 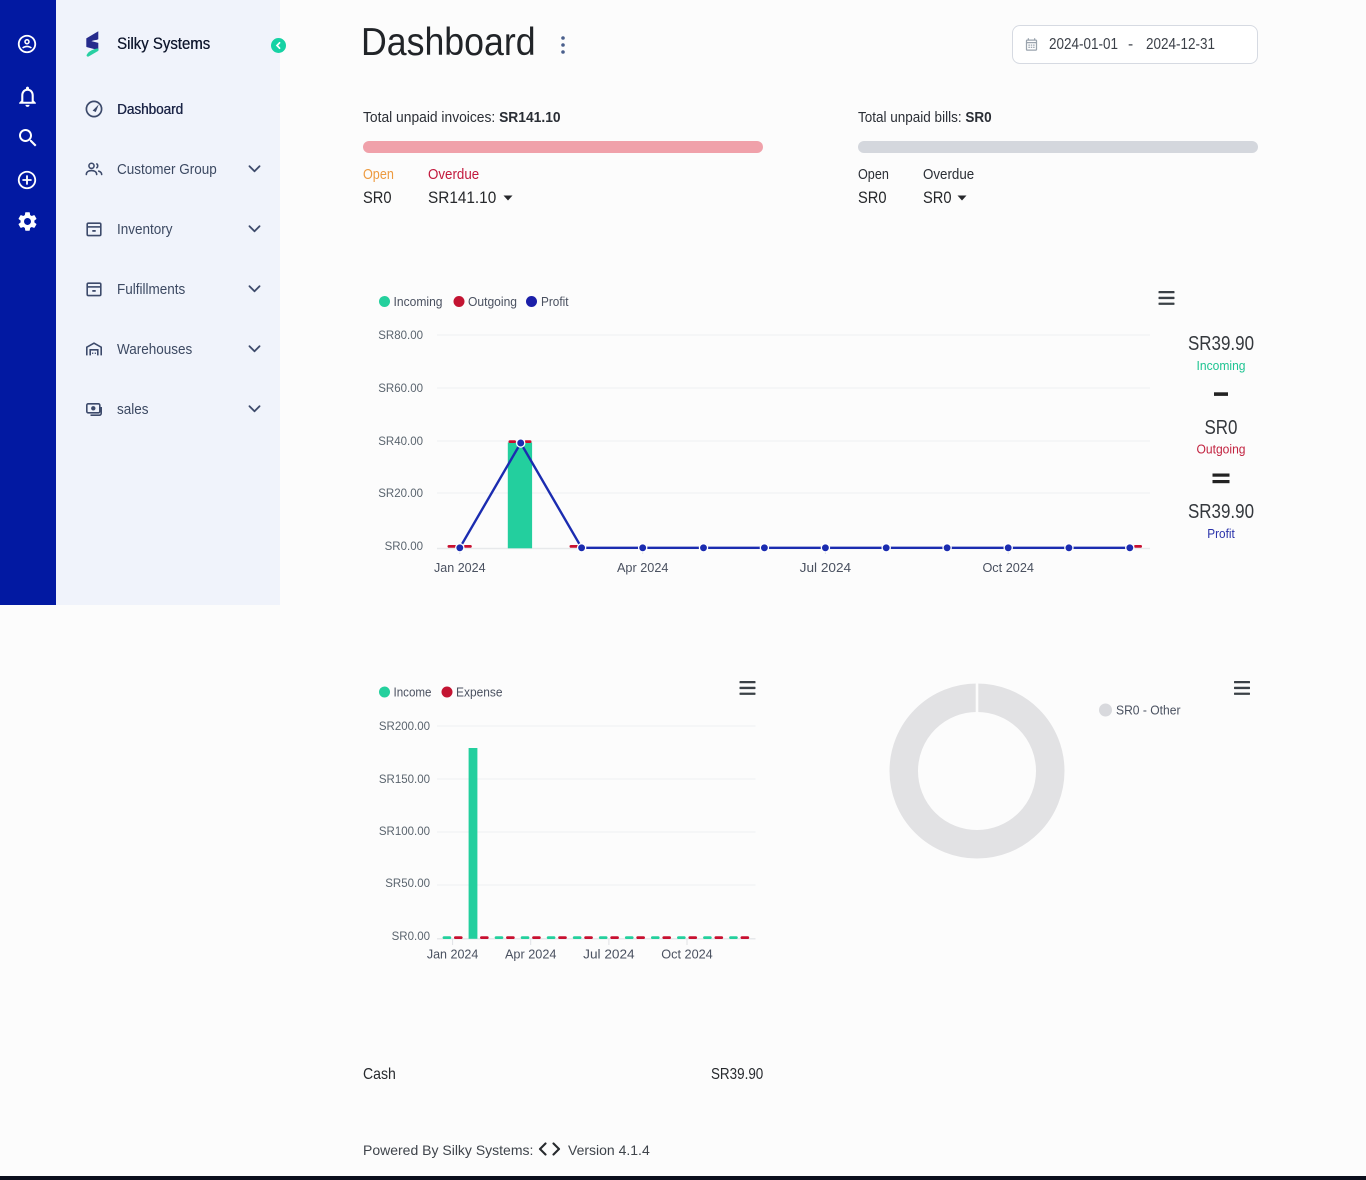 I want to click on svg-text: SR0 - Other, so click(x=1148, y=710).